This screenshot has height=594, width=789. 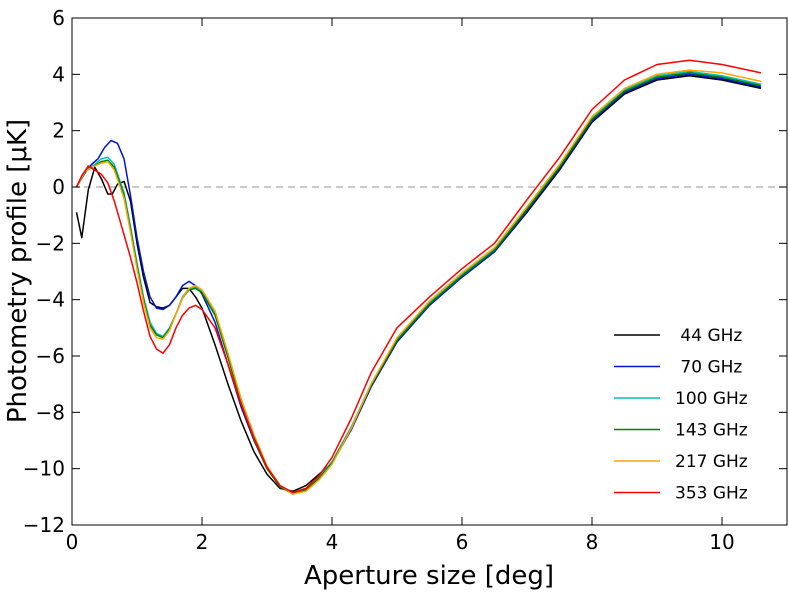 I want to click on y-tick-label: −2, so click(x=50, y=243).